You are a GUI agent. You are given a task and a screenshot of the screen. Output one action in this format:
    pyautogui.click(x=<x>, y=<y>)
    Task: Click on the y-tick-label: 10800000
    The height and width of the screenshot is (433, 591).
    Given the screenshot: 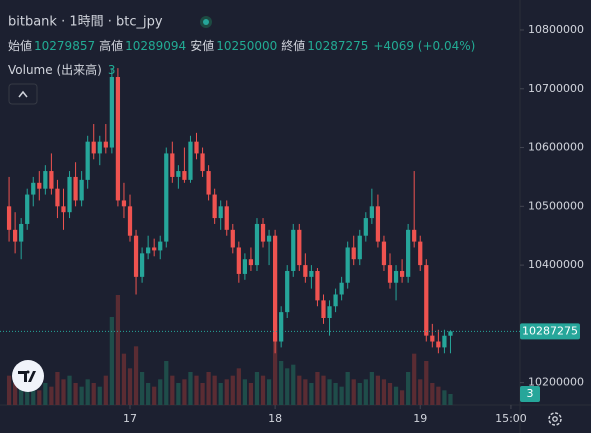 What is the action you would take?
    pyautogui.click(x=556, y=29)
    